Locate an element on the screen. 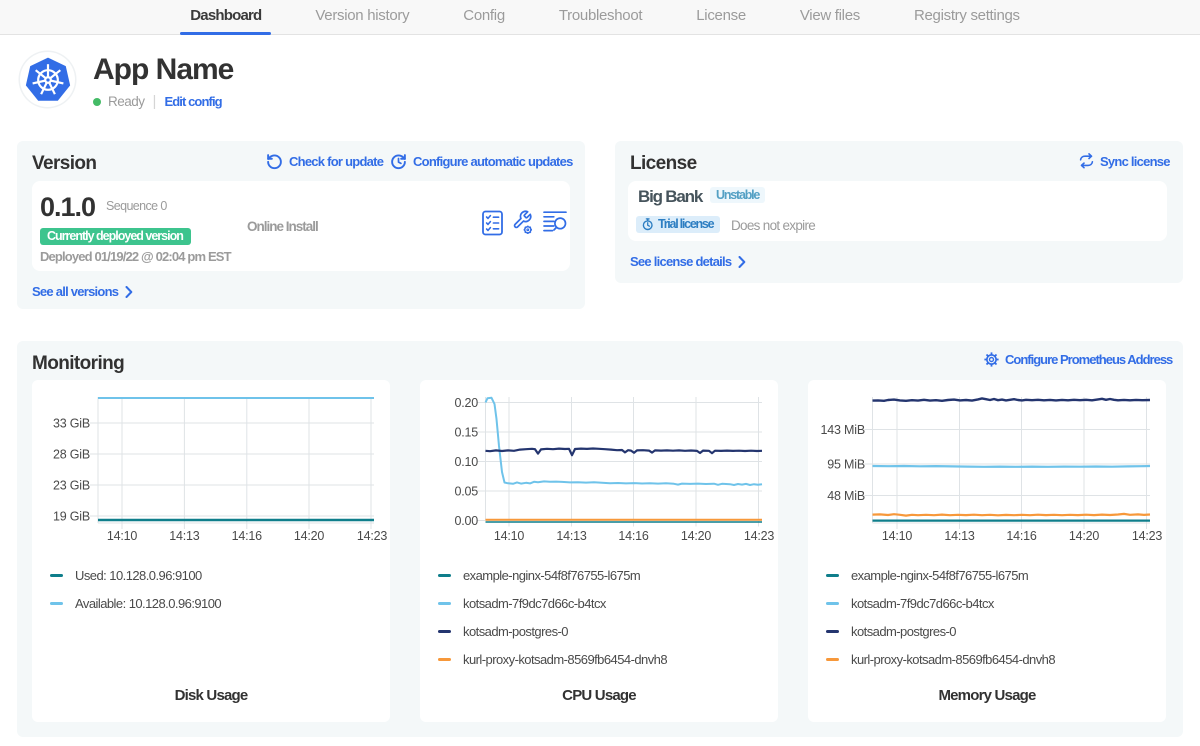 Image resolution: width=1200 pixels, height=746 pixels. svg-text: 0.20 is located at coordinates (466, 403).